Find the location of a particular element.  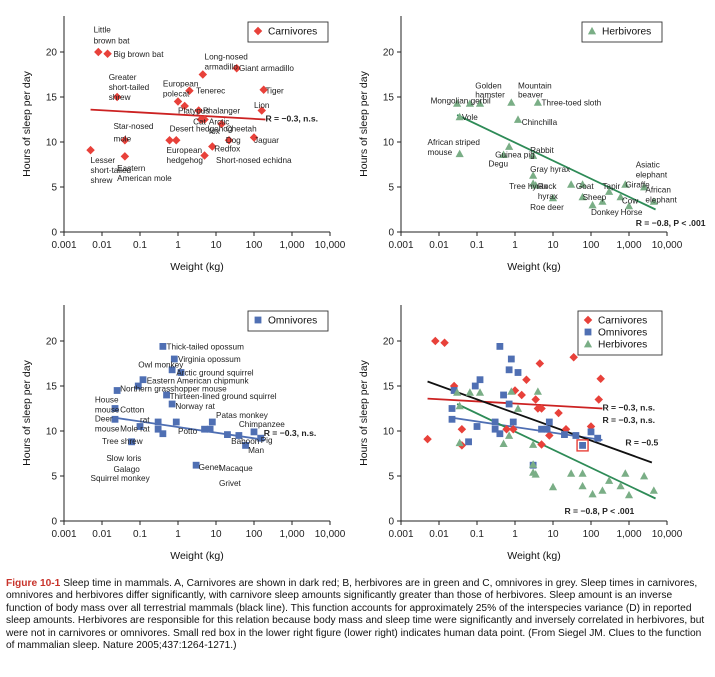

point-label: Platypus is located at coordinates (193, 111).